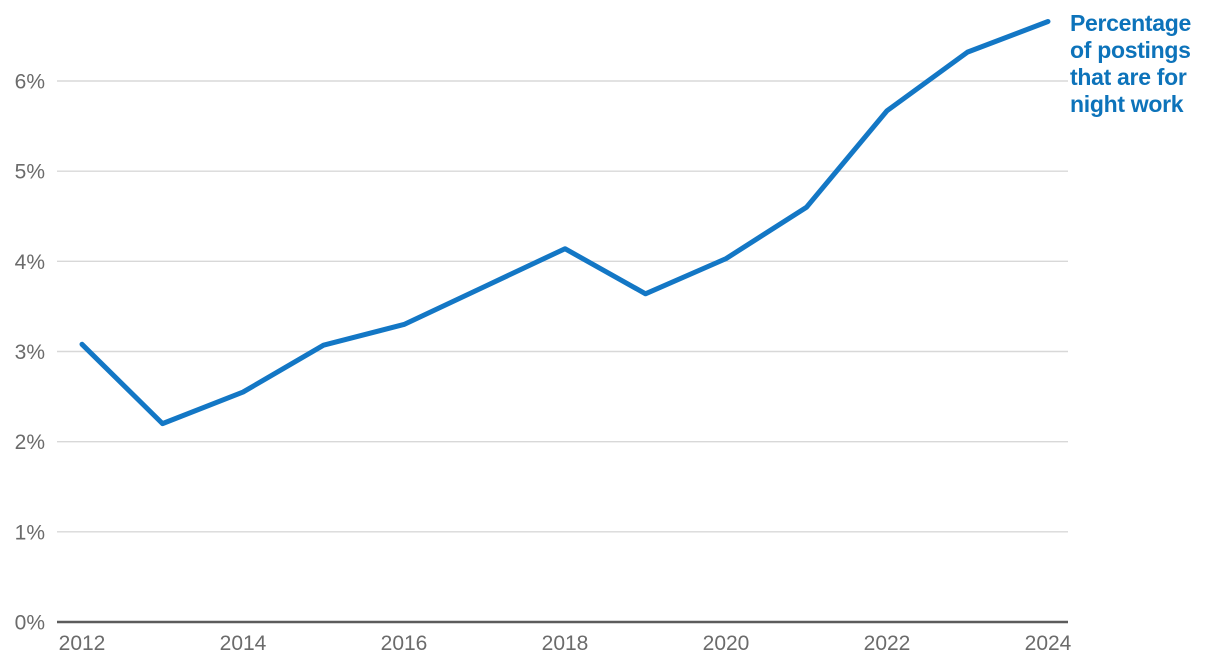 This screenshot has width=1220, height=668. Describe the element at coordinates (243, 643) in the screenshot. I see `x-tick-label: 2014` at that location.